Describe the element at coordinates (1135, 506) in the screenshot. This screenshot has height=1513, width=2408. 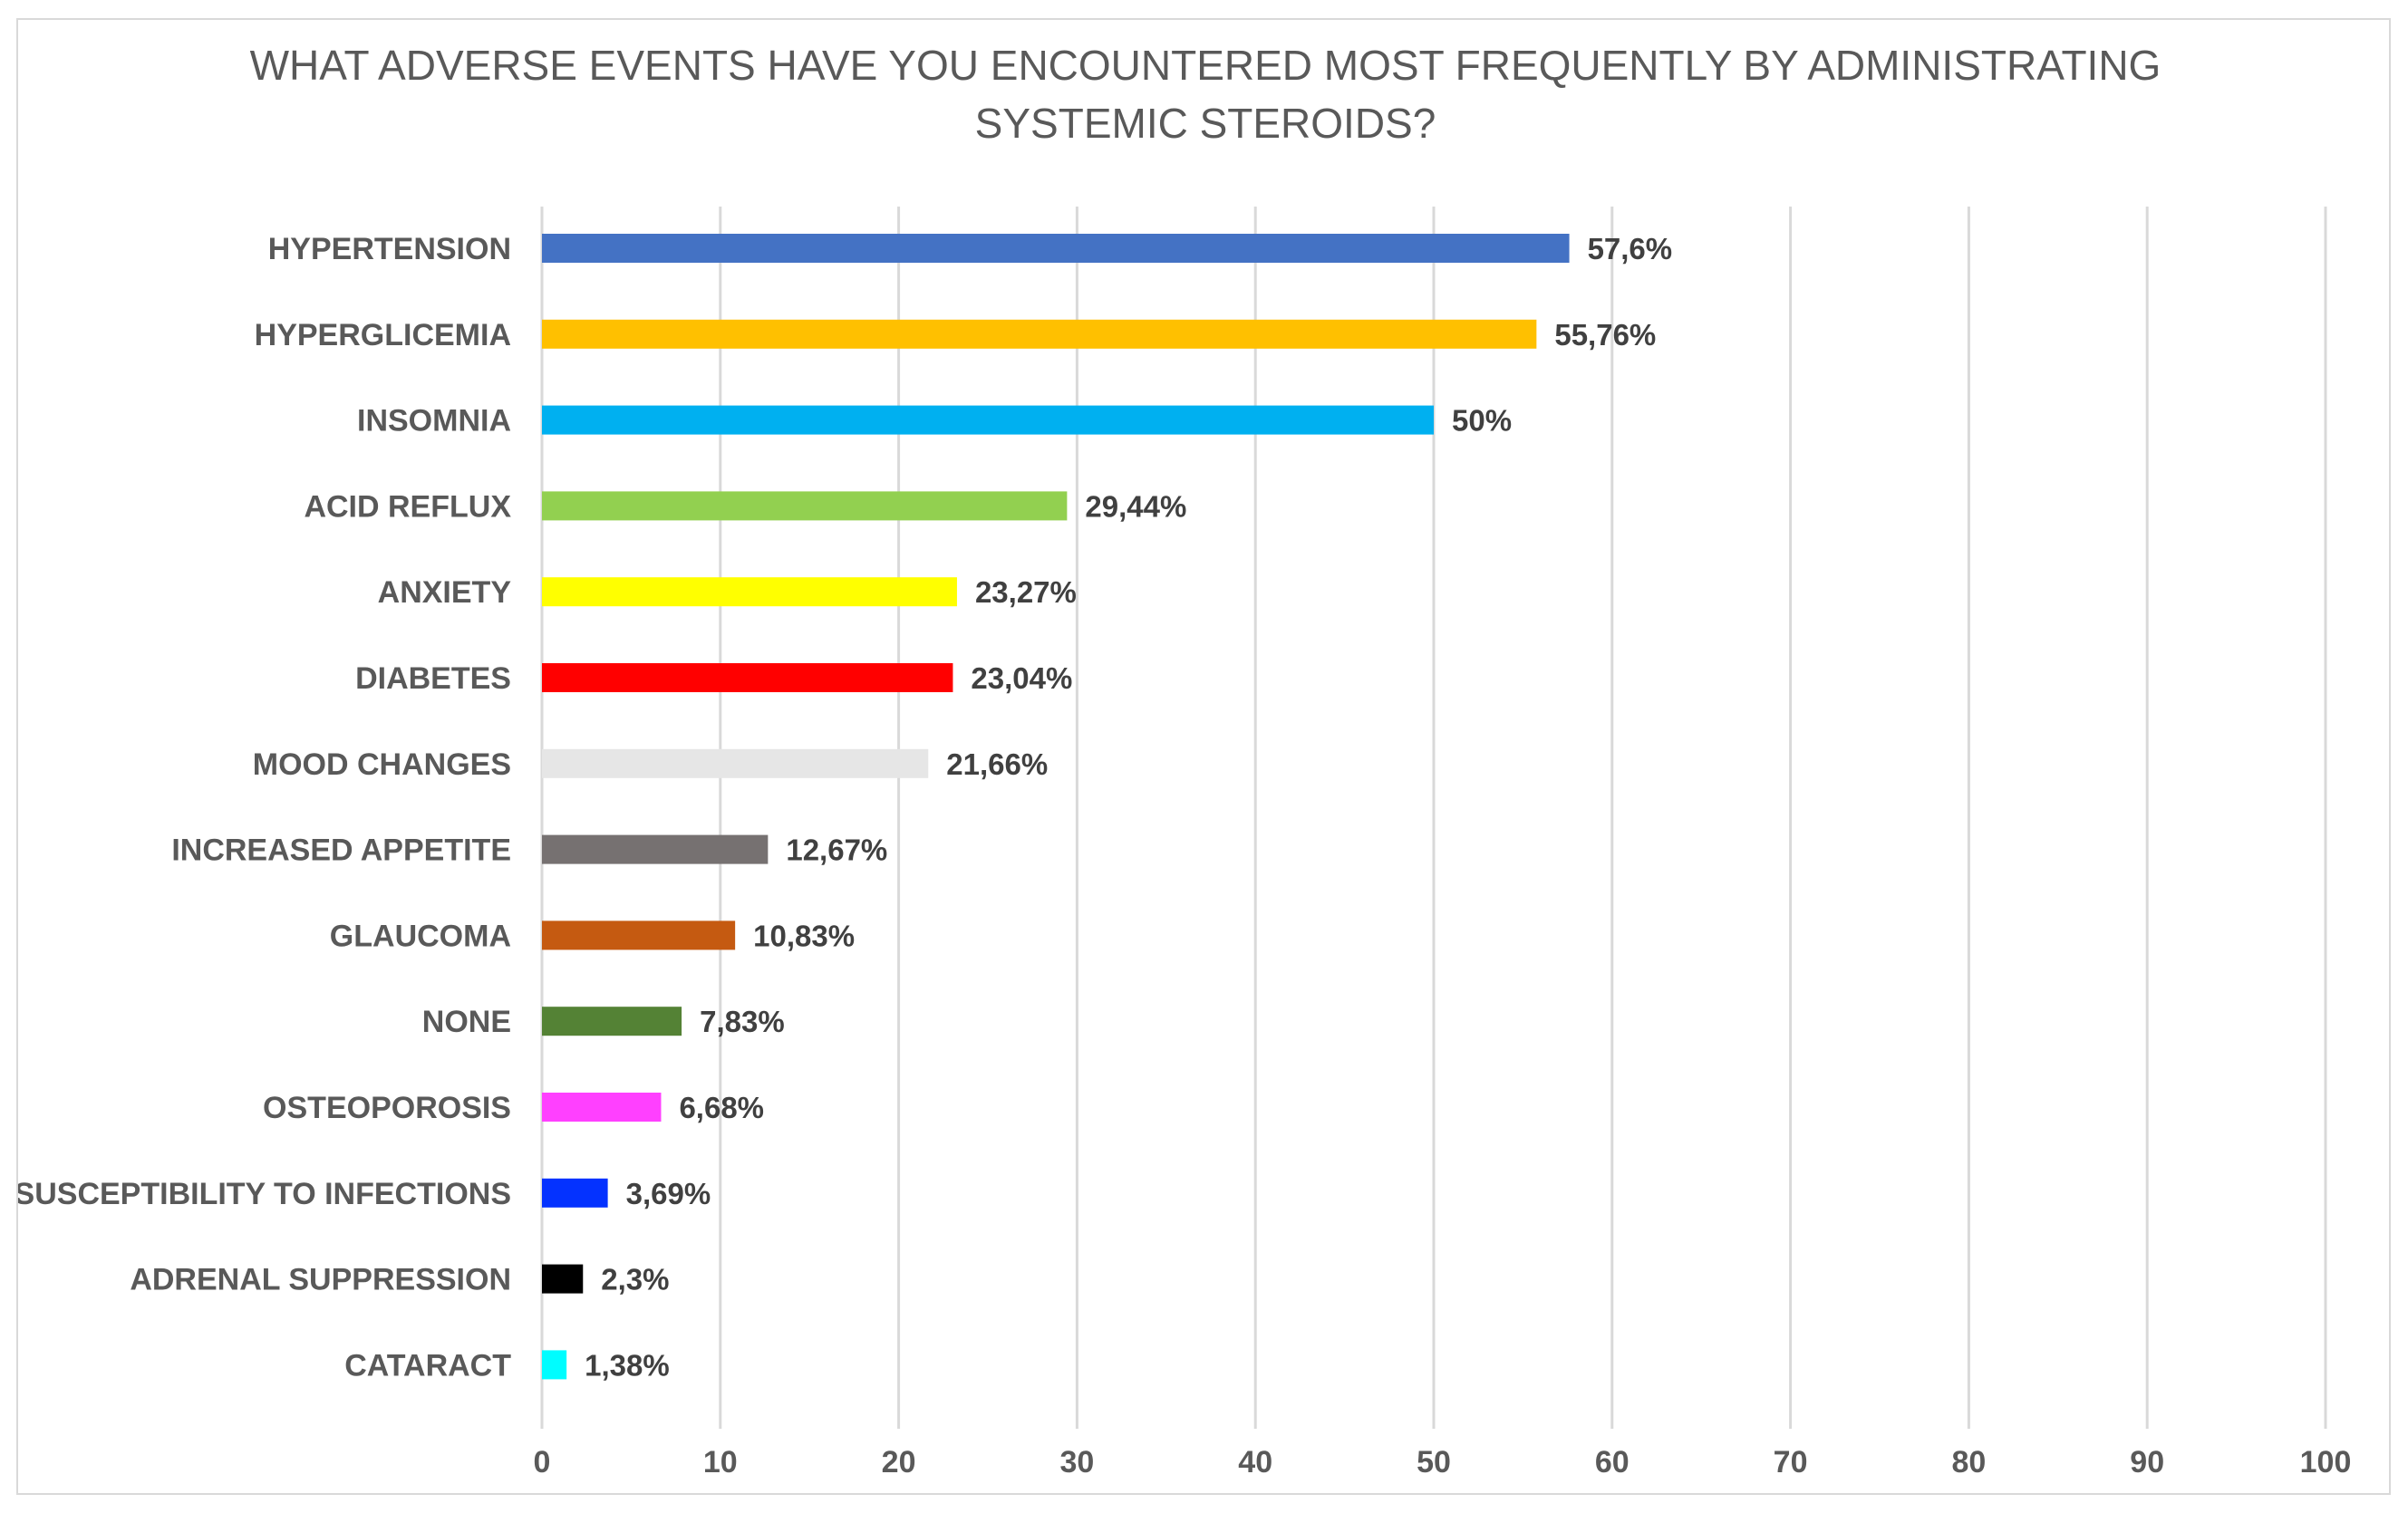
I see `data-label-acid-reflux: 29,44%` at that location.